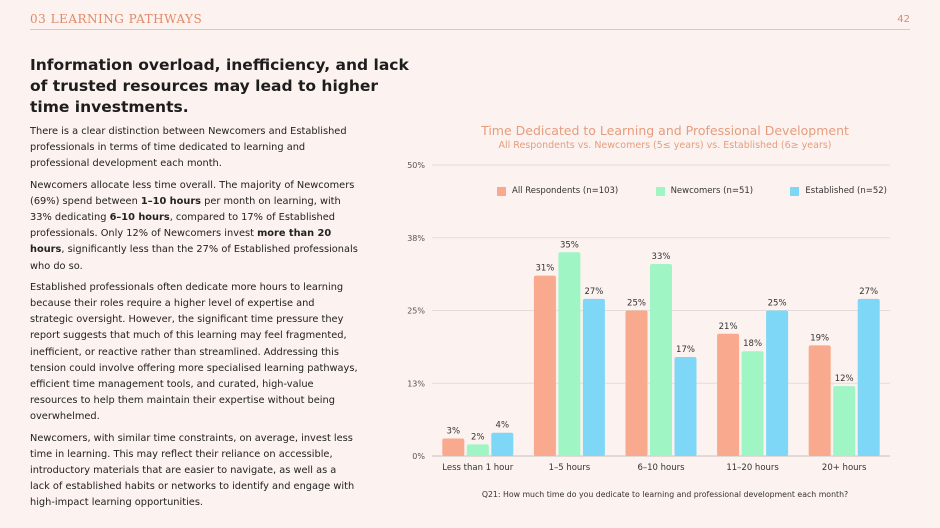 The image size is (940, 528). I want to click on legend-item-all: All Respondents (n=103), so click(557, 191).